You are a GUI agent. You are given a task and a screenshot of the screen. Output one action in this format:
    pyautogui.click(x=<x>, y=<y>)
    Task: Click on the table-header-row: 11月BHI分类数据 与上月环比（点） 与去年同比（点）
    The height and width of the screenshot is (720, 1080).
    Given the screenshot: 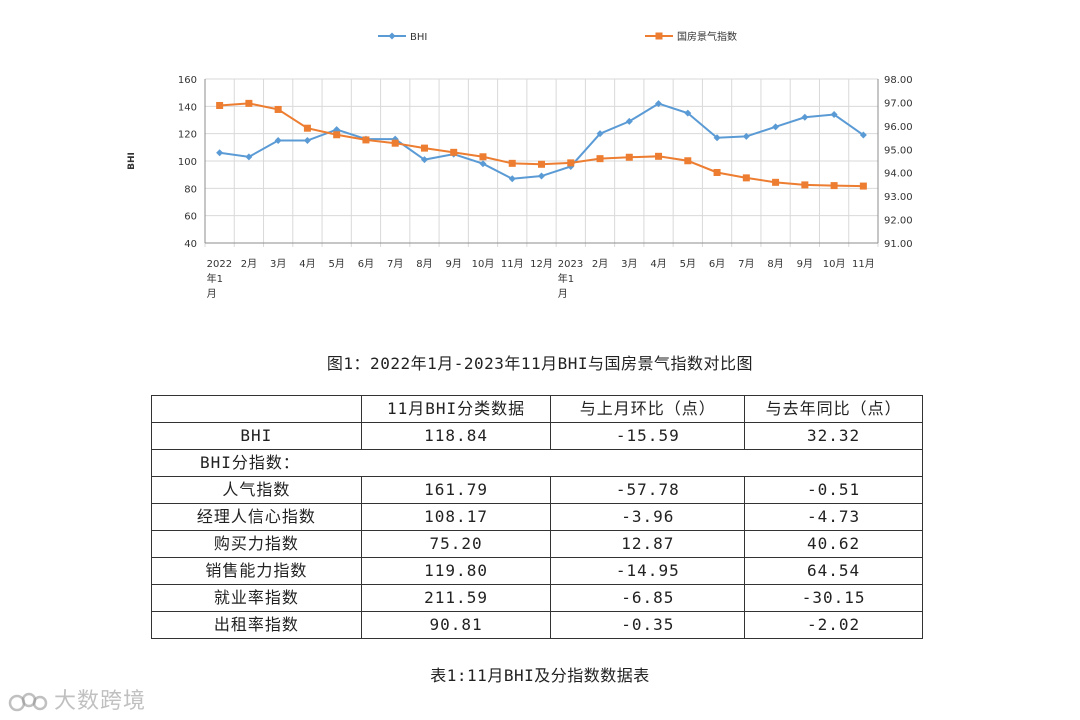 What is the action you would take?
    pyautogui.click(x=537, y=409)
    